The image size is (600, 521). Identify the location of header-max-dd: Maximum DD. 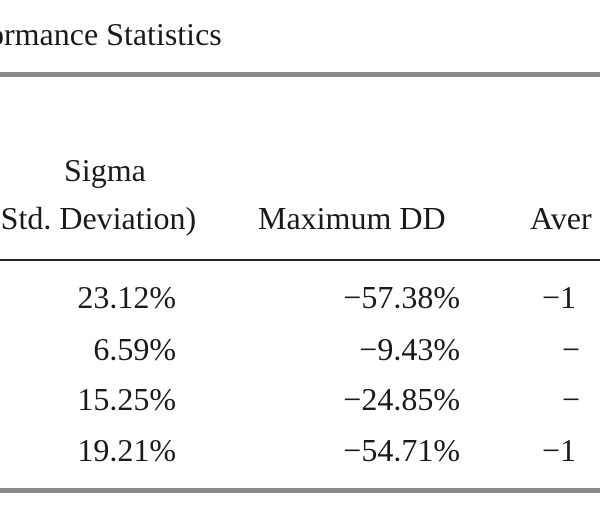
(352, 218).